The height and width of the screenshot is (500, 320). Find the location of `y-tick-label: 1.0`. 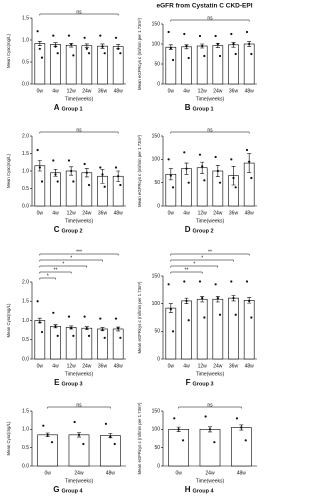

y-tick-label: 1.0 is located at coordinates (25, 171).